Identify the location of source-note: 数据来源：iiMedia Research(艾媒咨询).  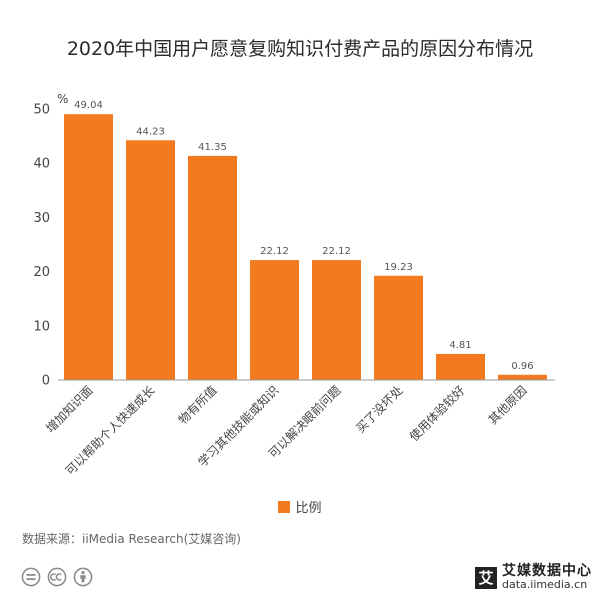
(131, 539).